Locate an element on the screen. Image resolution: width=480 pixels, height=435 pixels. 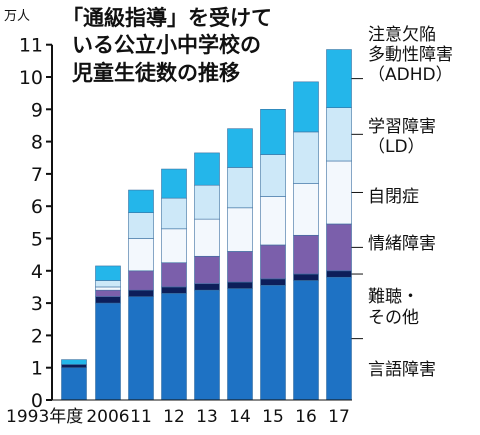
y-tick-label: 6 is located at coordinates (37, 207).